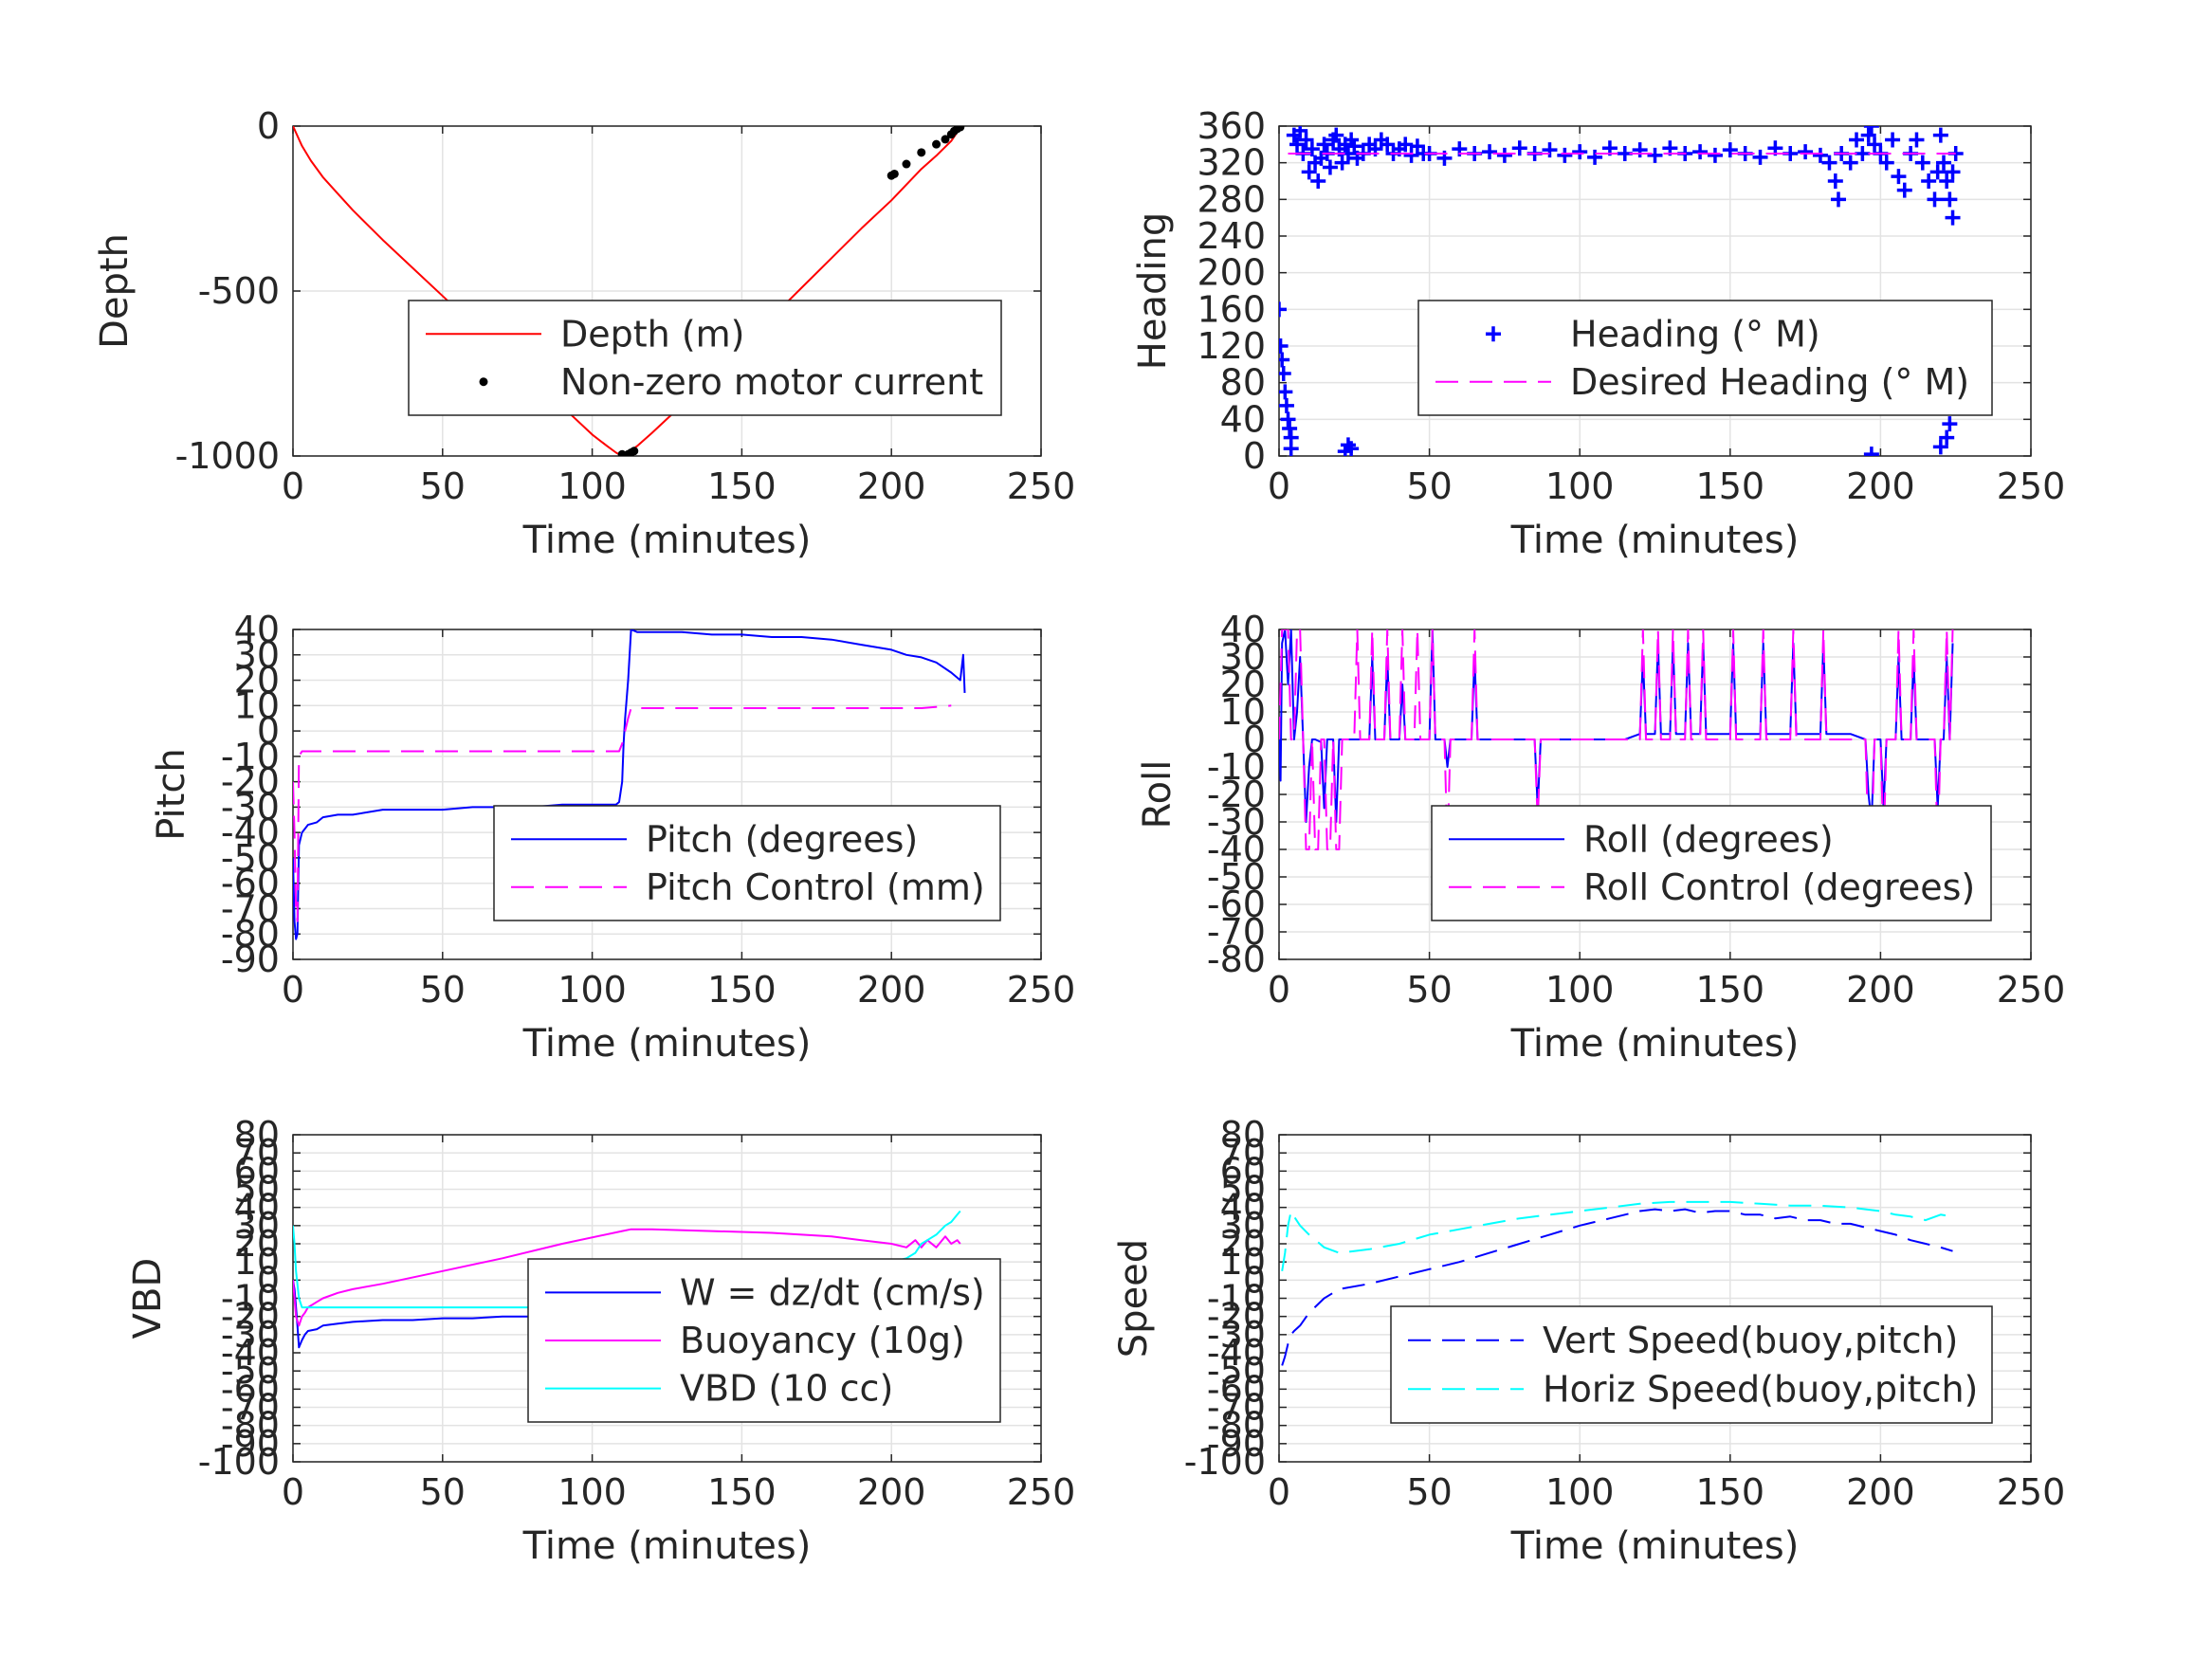 This screenshot has height=1659, width=2212. I want to click on y-axis-label: VBD, so click(148, 1299).